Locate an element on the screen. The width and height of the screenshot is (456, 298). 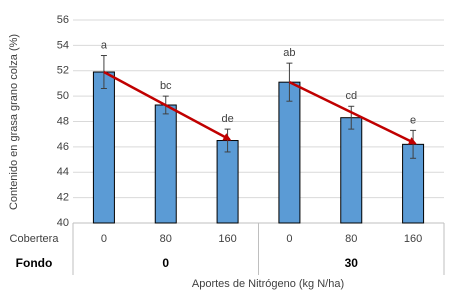
y-tick-label: 54 is located at coordinates (63, 45).